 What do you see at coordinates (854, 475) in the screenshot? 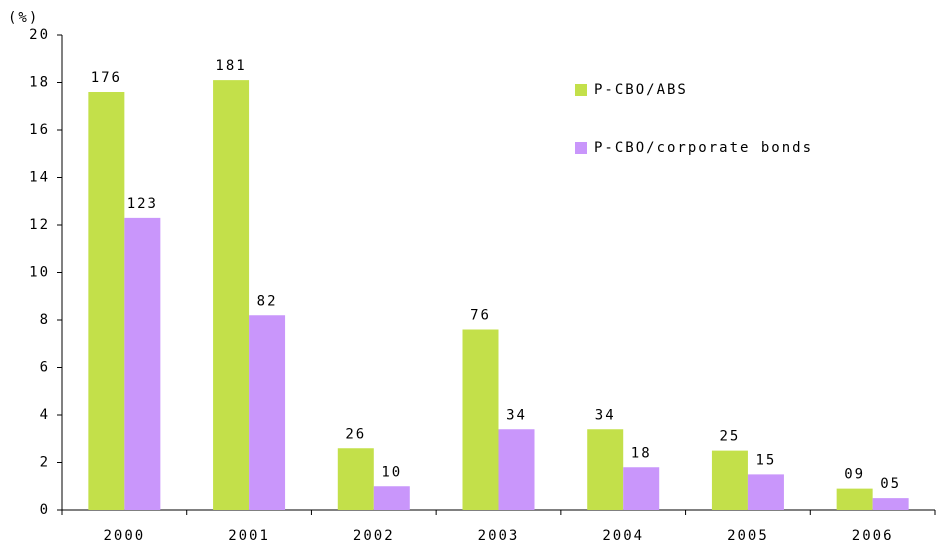
I see `data-label: 09` at bounding box center [854, 475].